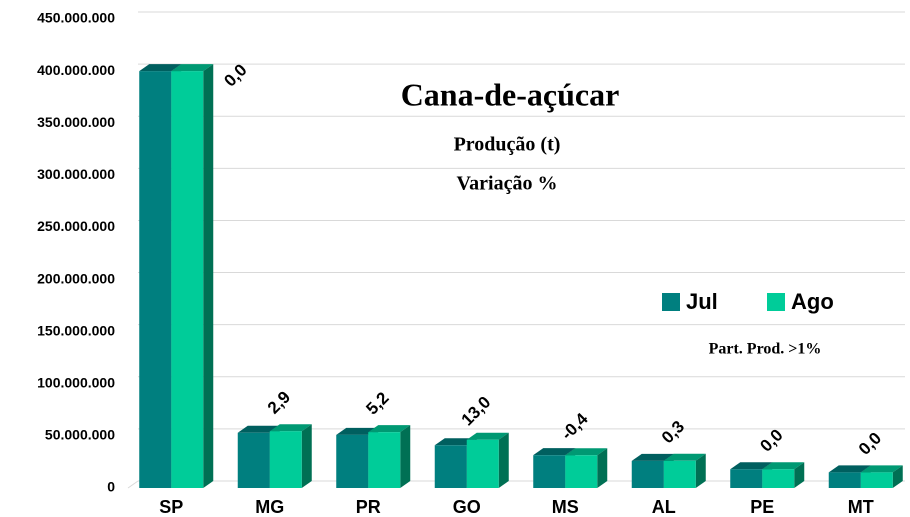  What do you see at coordinates (476, 411) in the screenshot?
I see `variation-label: 13,0` at bounding box center [476, 411].